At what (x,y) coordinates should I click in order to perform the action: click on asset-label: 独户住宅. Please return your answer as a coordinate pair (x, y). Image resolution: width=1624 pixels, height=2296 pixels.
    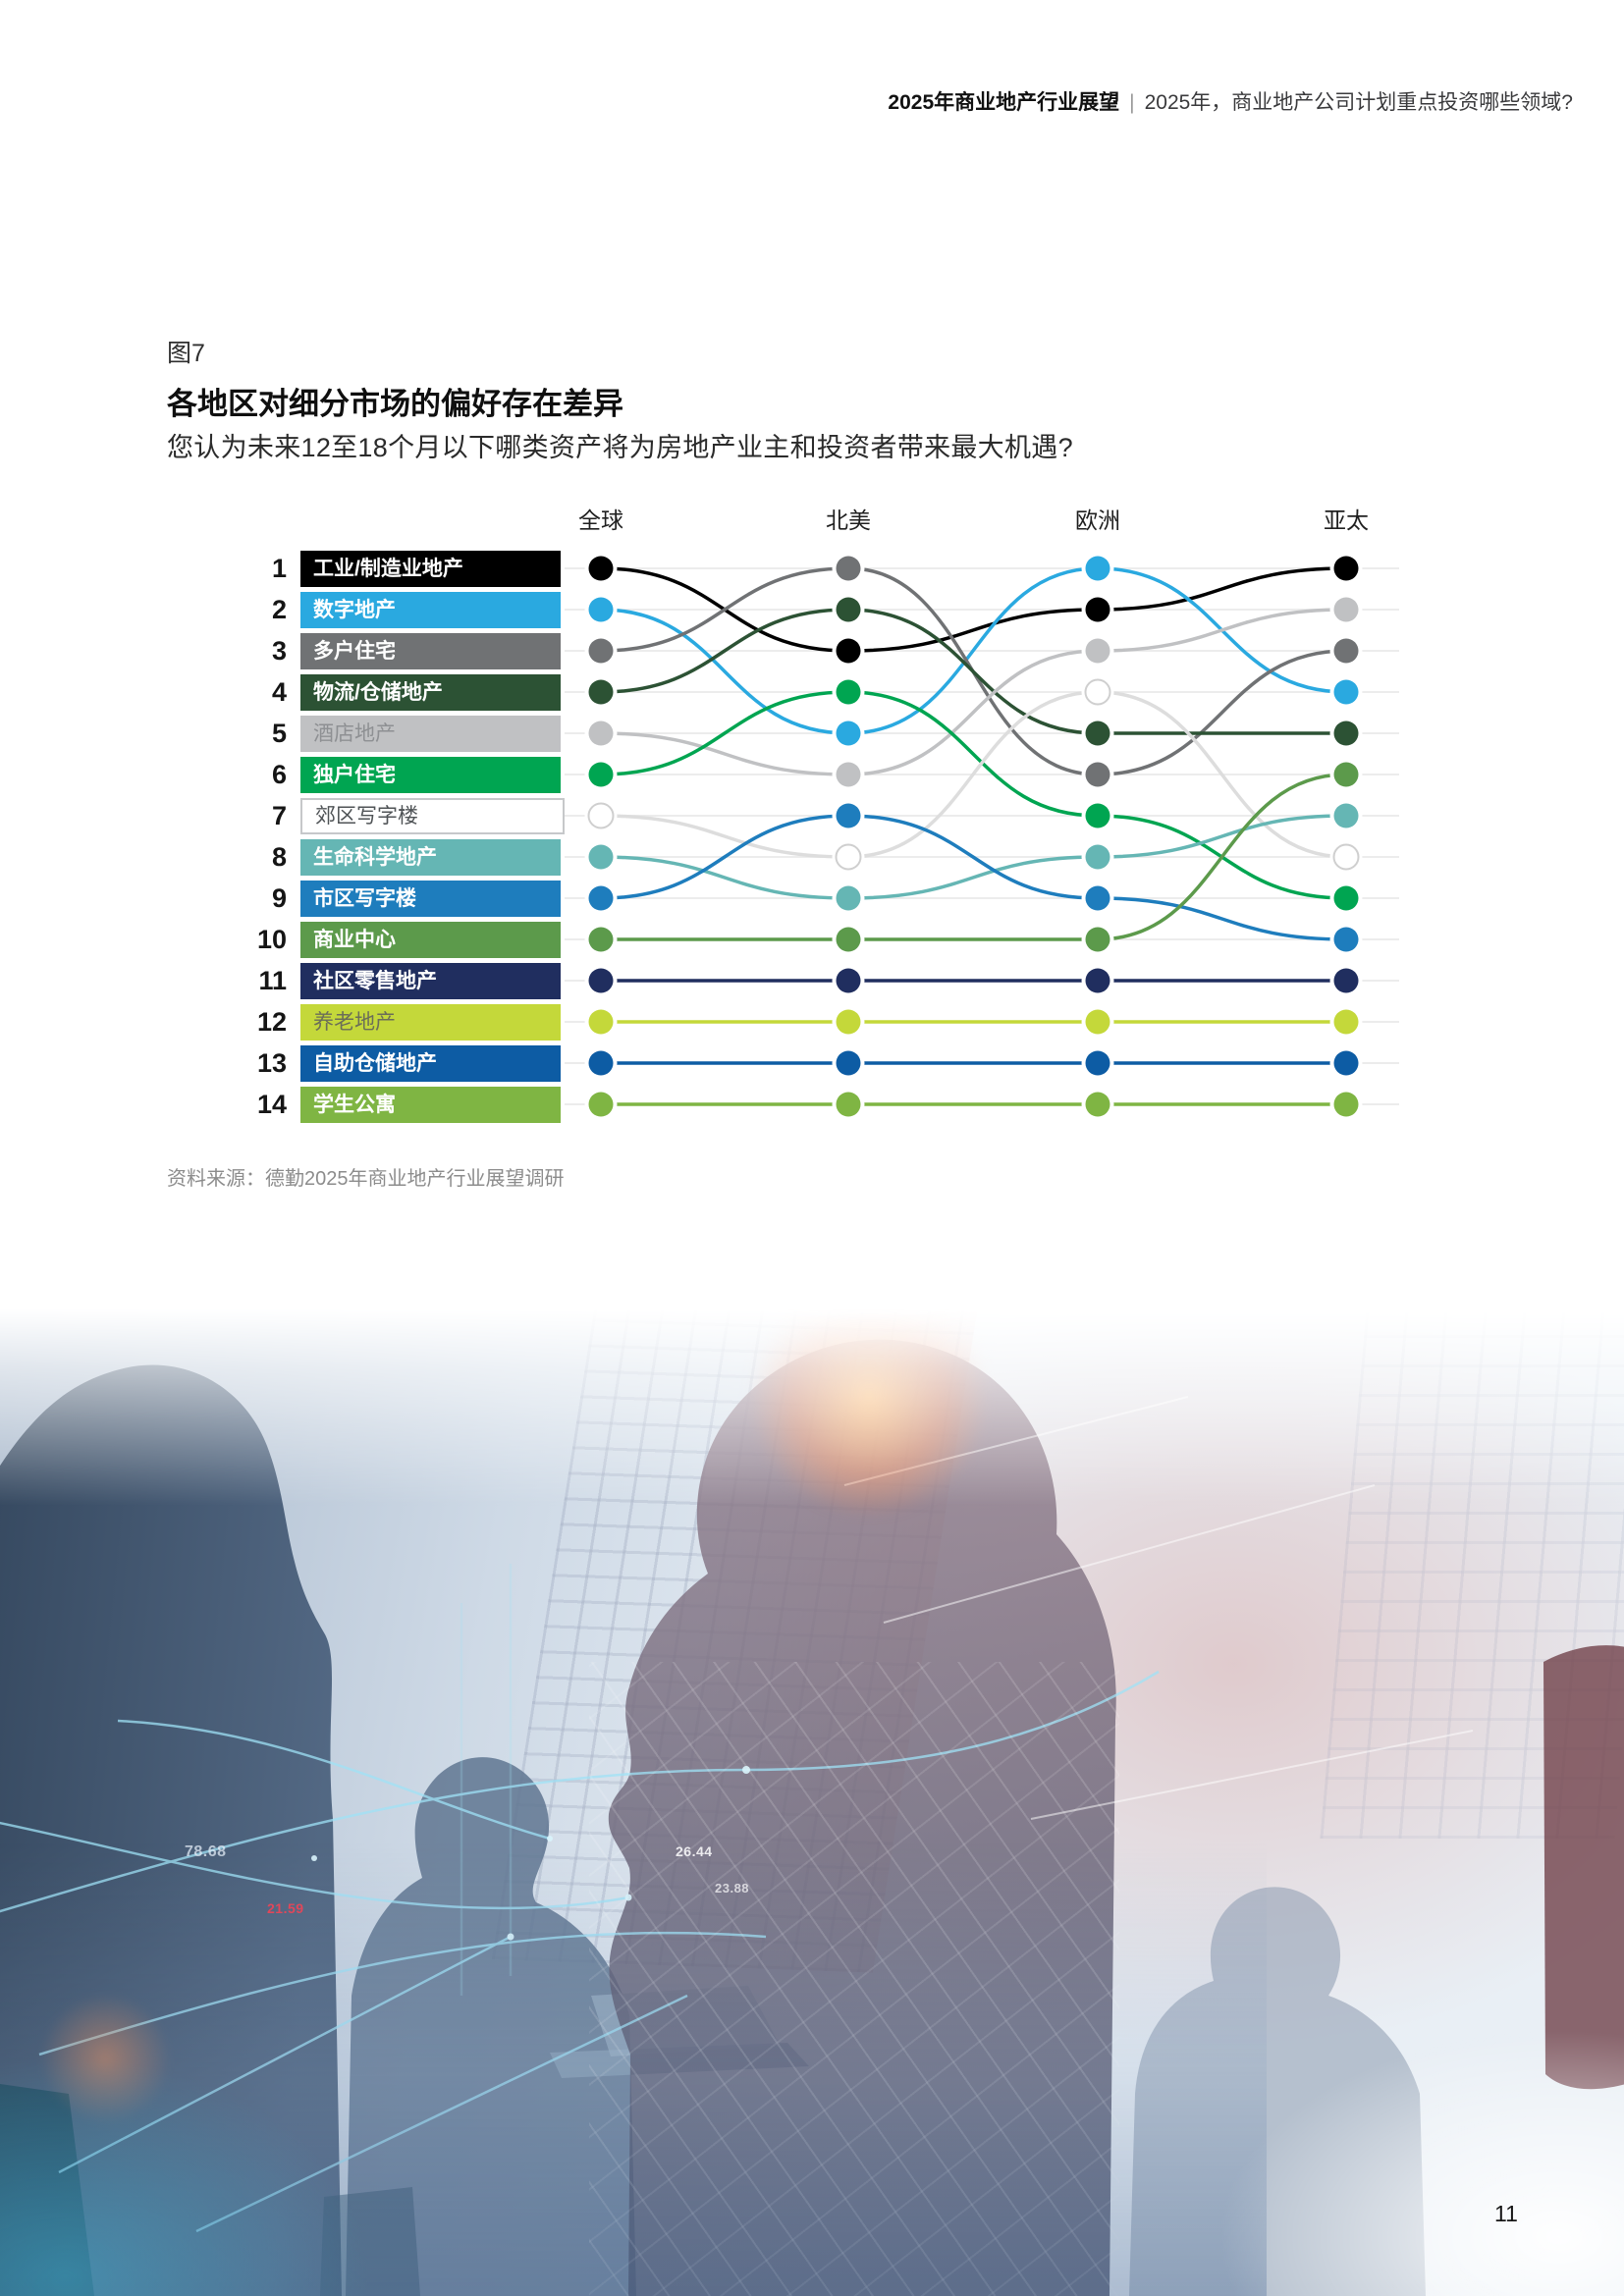
    Looking at the image, I should click on (430, 775).